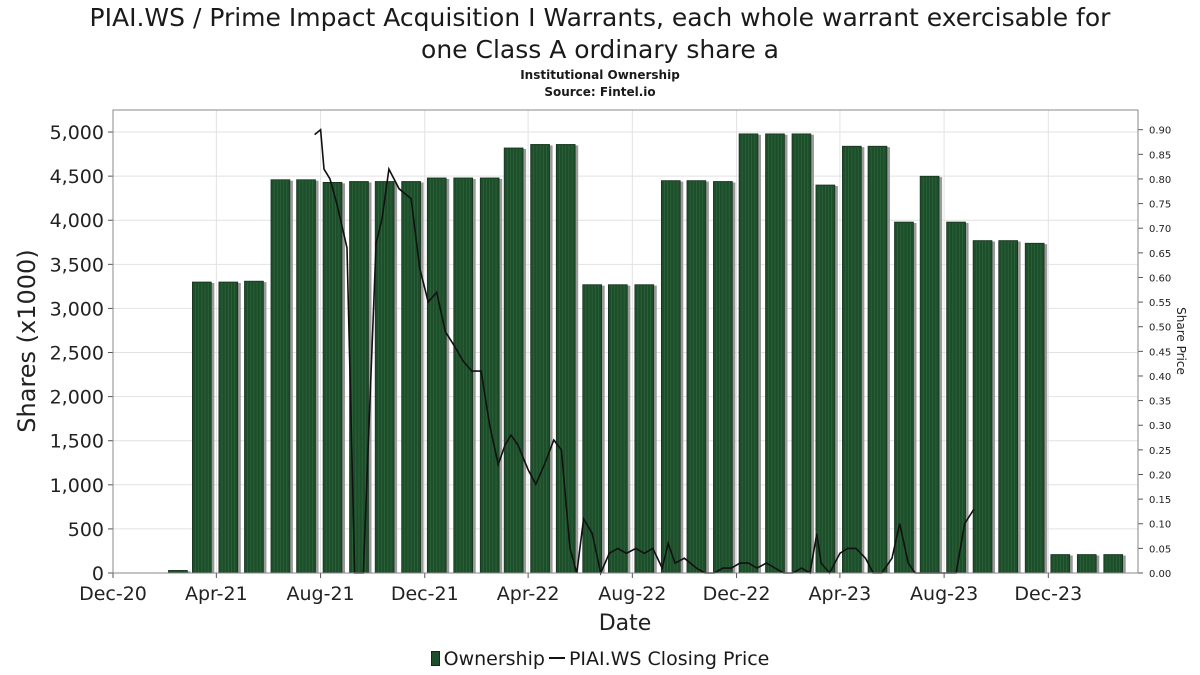 This screenshot has width=1200, height=675. I want to click on x-tick-label: Aug-21, so click(320, 594).